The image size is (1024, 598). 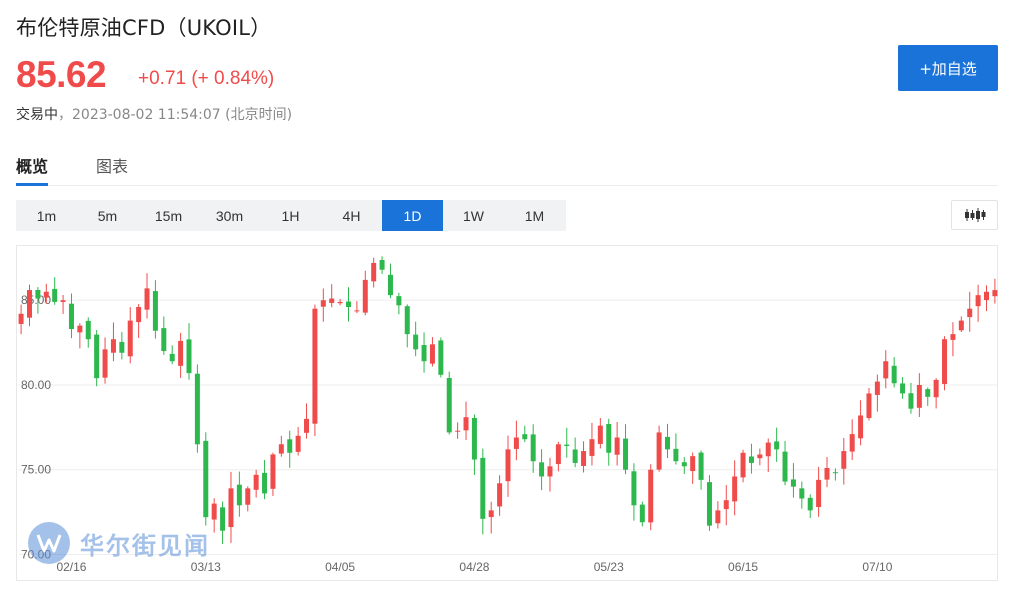 I want to click on period-1mo: 1M, so click(x=534, y=215).